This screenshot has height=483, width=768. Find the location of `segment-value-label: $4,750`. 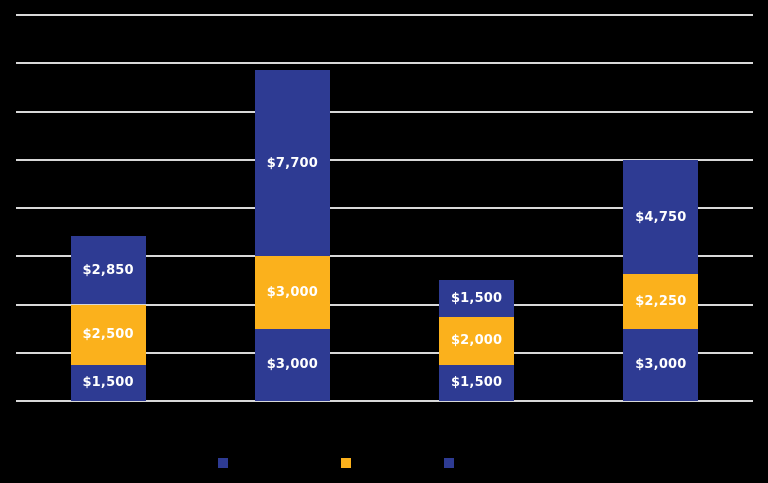

segment-value-label: $4,750 is located at coordinates (661, 217).